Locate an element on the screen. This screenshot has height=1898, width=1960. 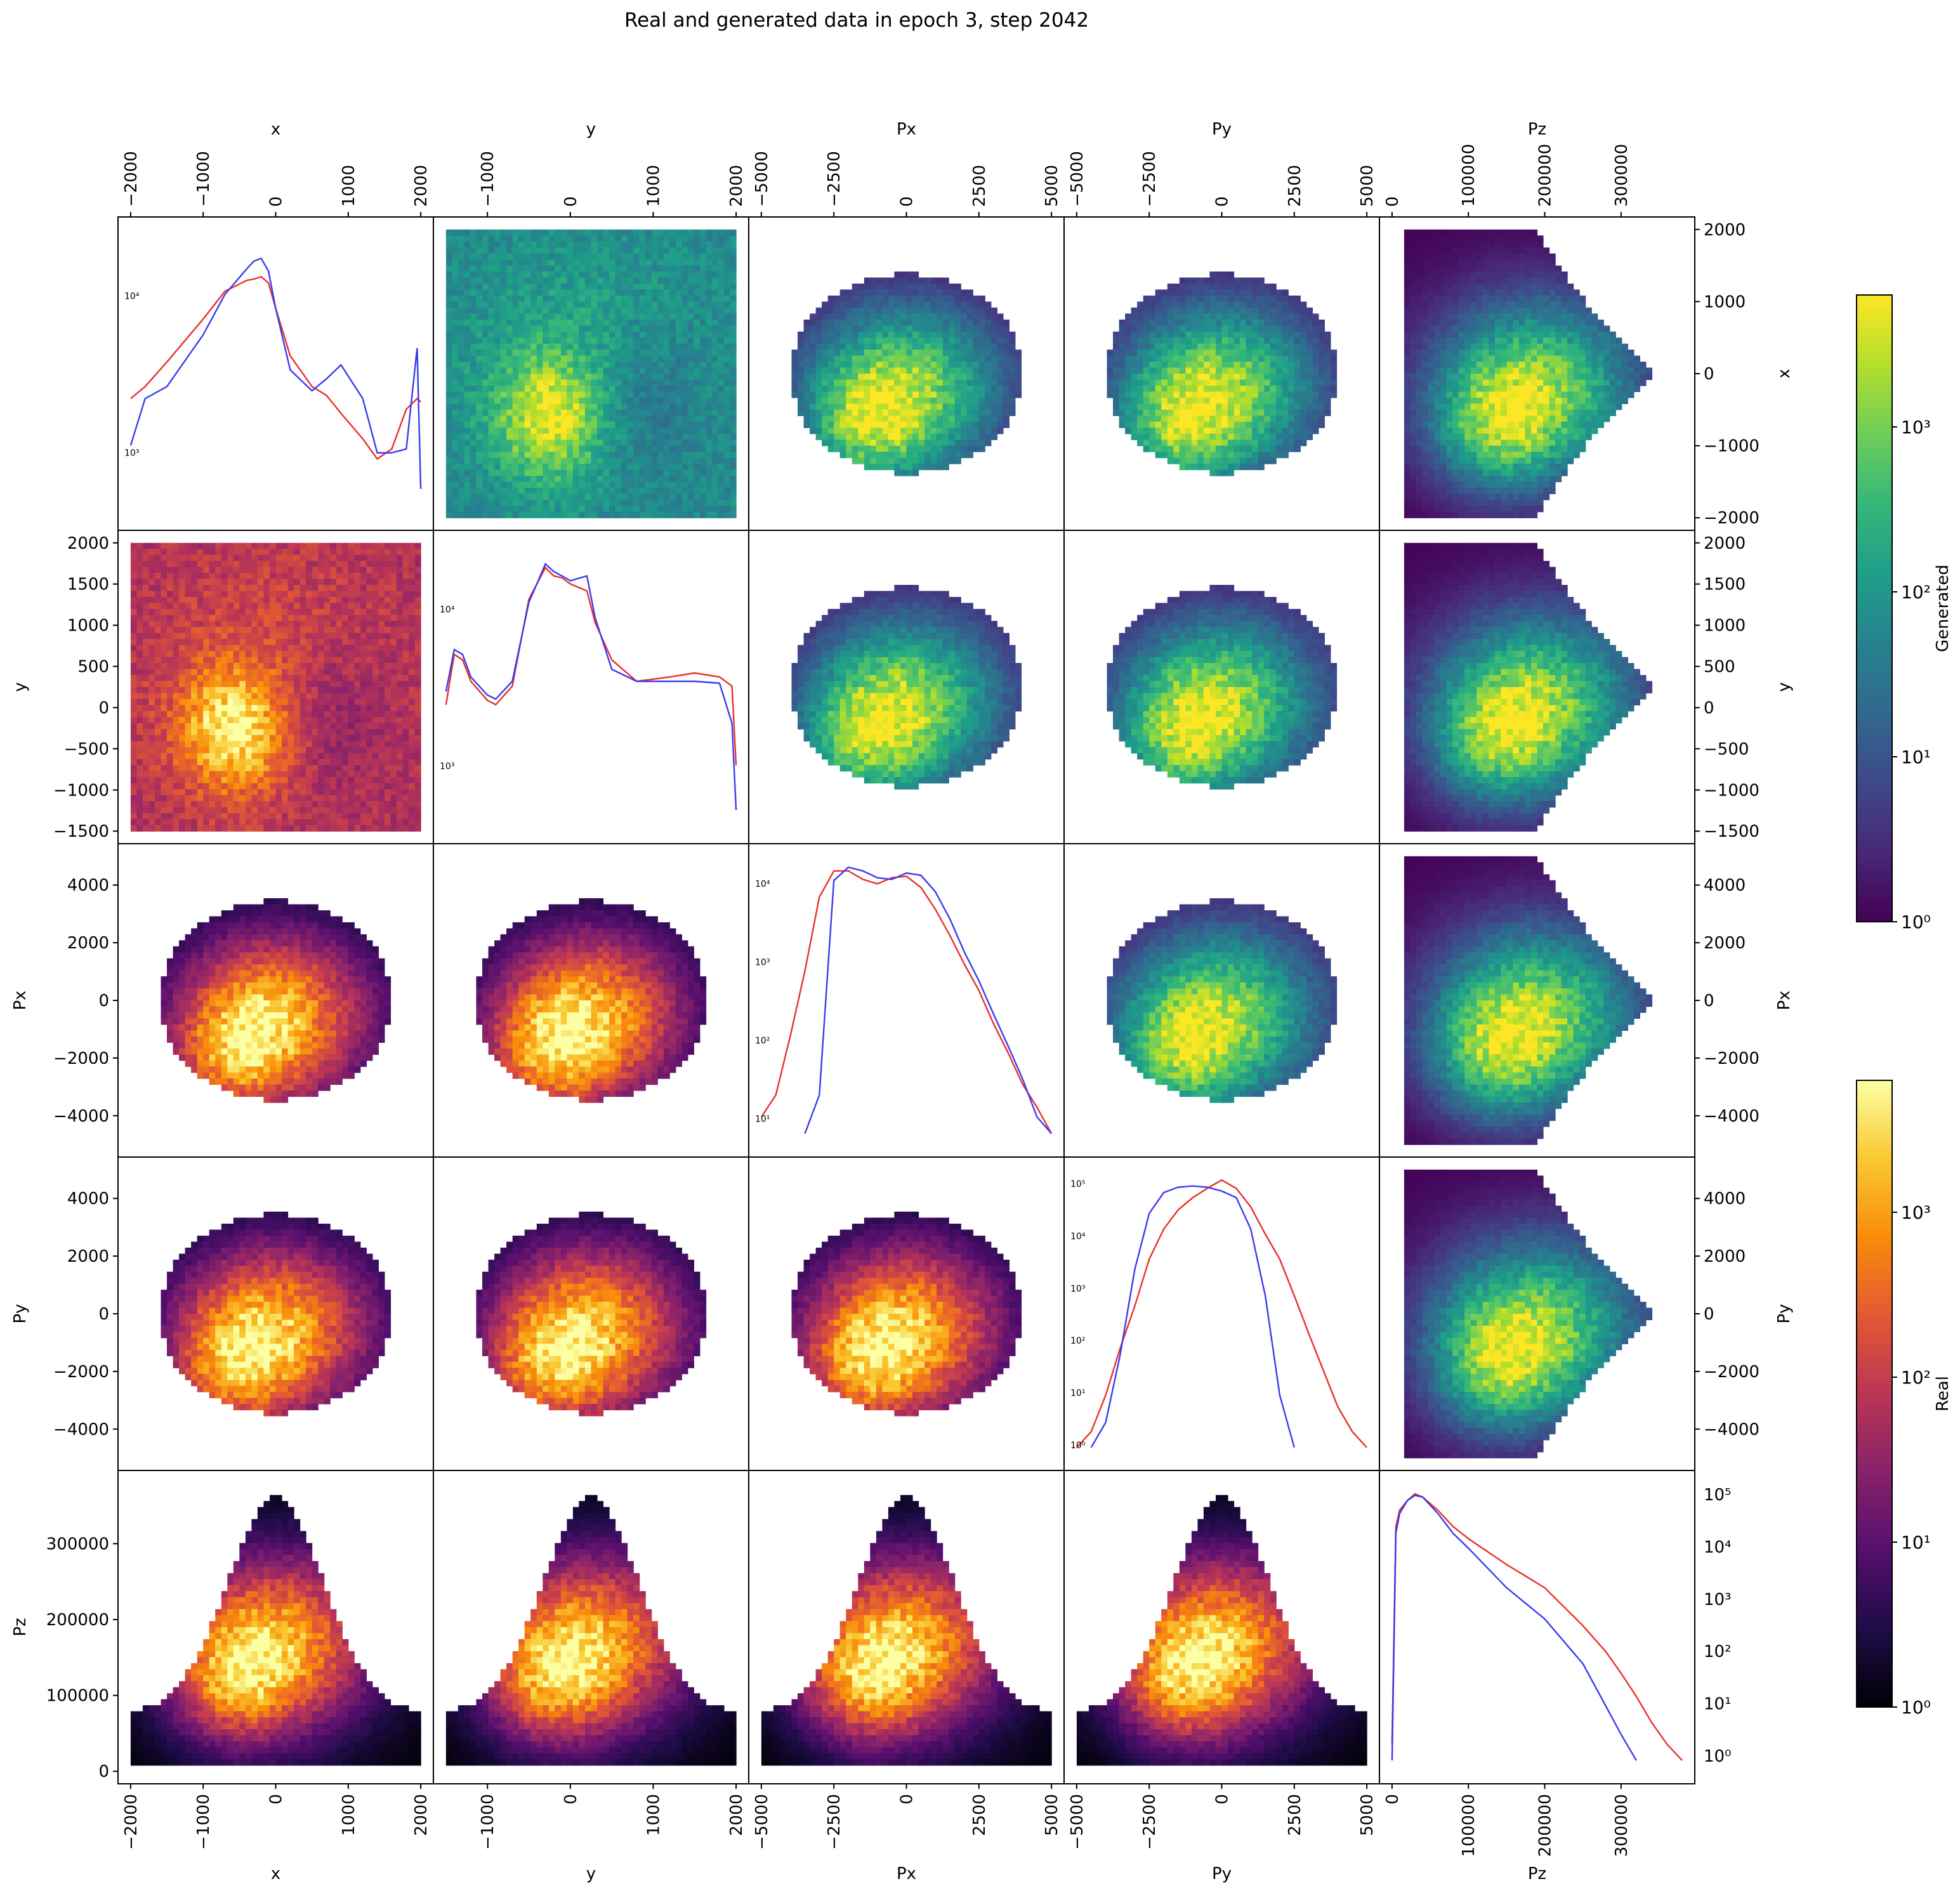
left-ytick-label-Px: 2000 is located at coordinates (88, 943).